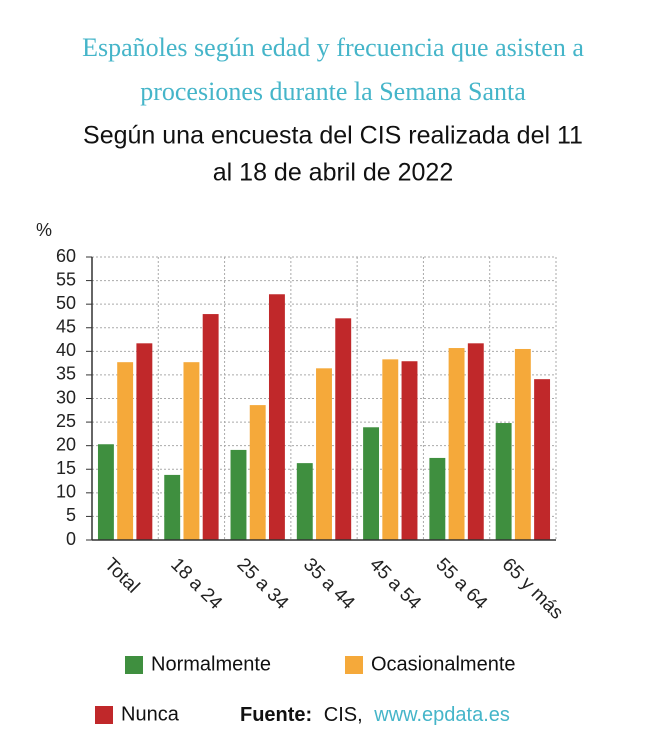  What do you see at coordinates (66, 303) in the screenshot?
I see `y-tick-label: 50` at bounding box center [66, 303].